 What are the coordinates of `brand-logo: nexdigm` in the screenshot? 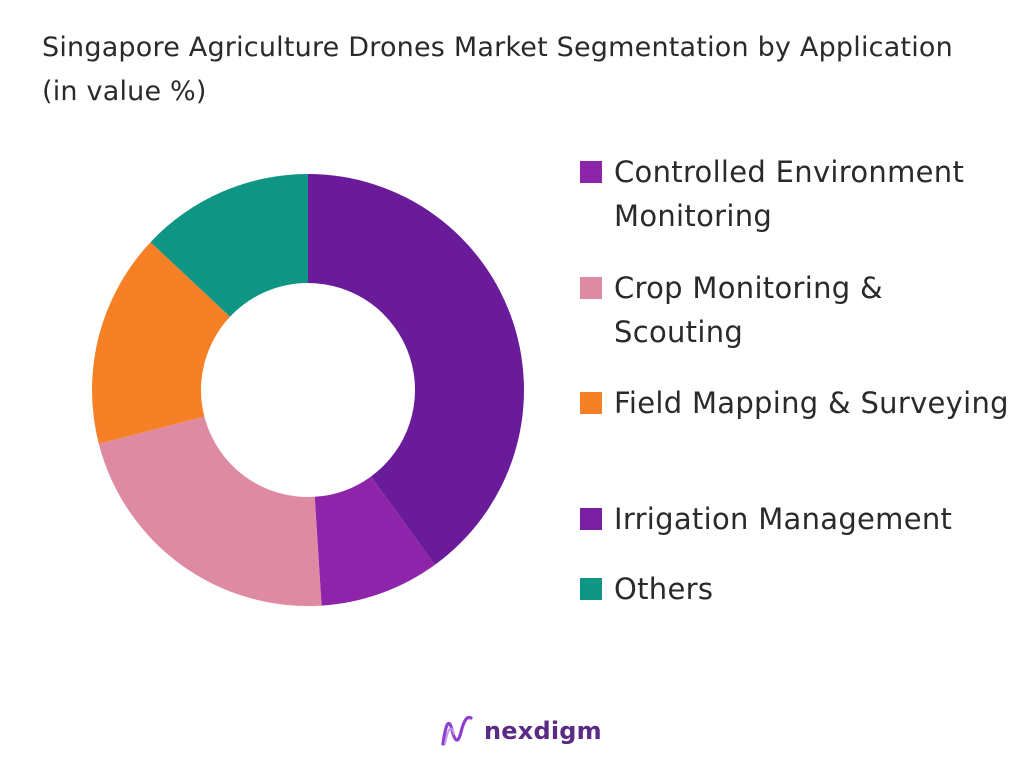 It's located at (521, 731).